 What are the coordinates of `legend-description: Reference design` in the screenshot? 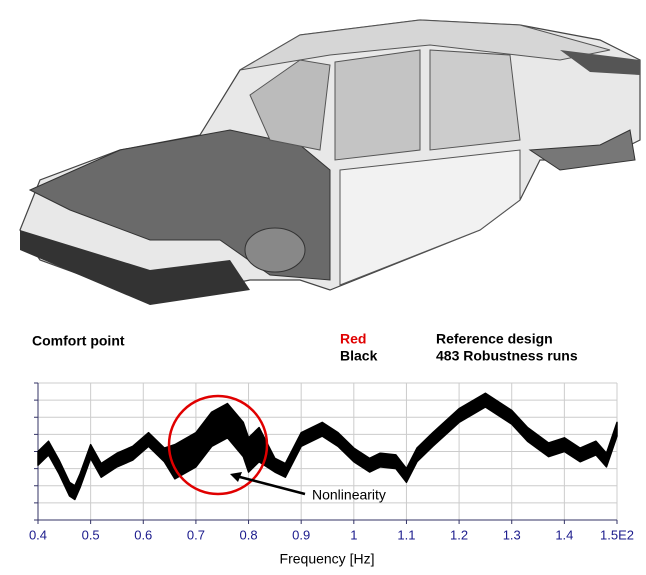 It's located at (494, 339).